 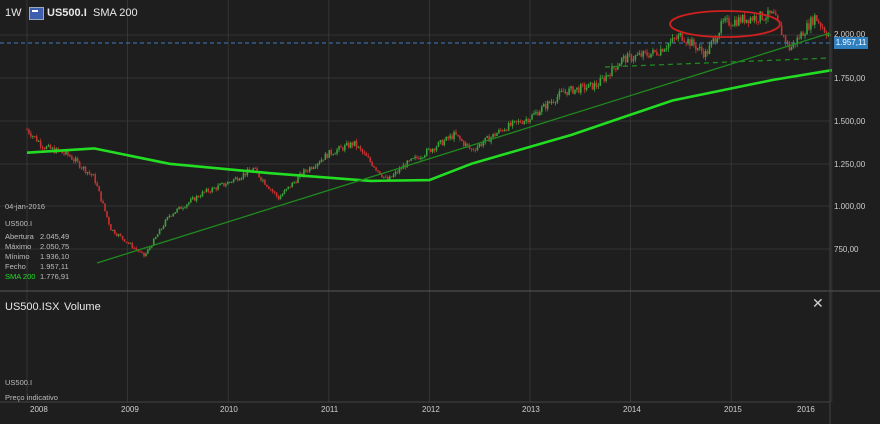 I want to click on highlight-ellipse, so click(x=725, y=24).